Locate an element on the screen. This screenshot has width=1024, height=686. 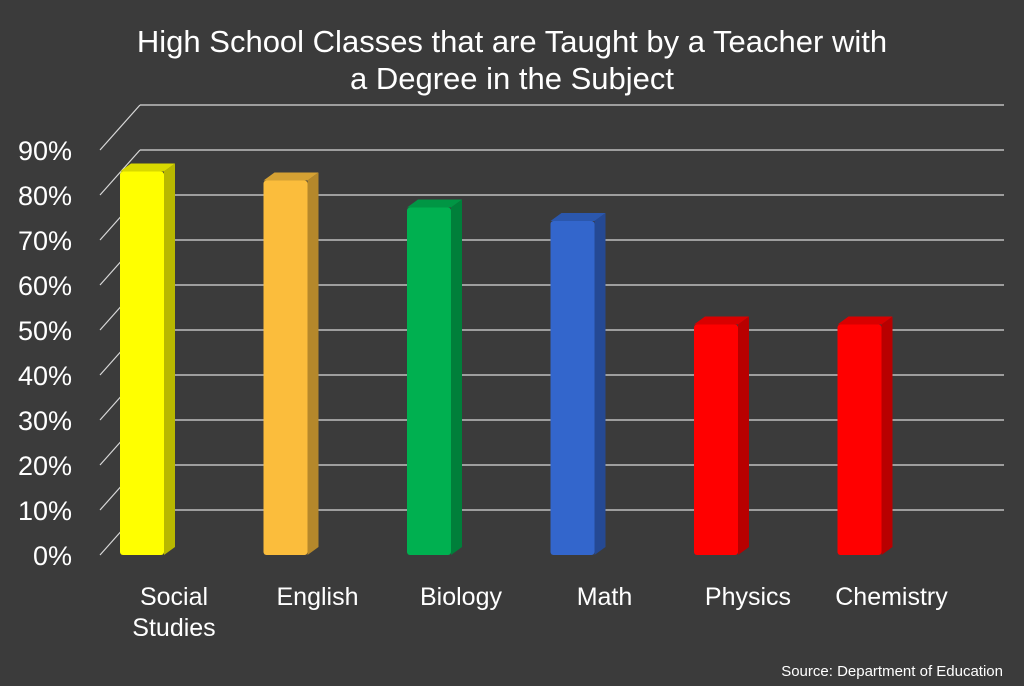
category-label-line: Social is located at coordinates (174, 597).